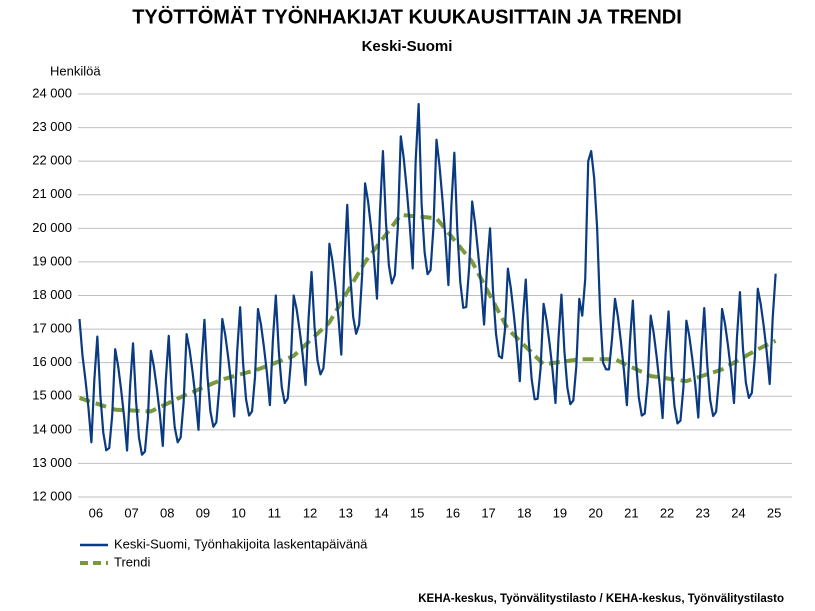  Describe the element at coordinates (75, 70) in the screenshot. I see `y-axis-label: Henkilöä` at that location.